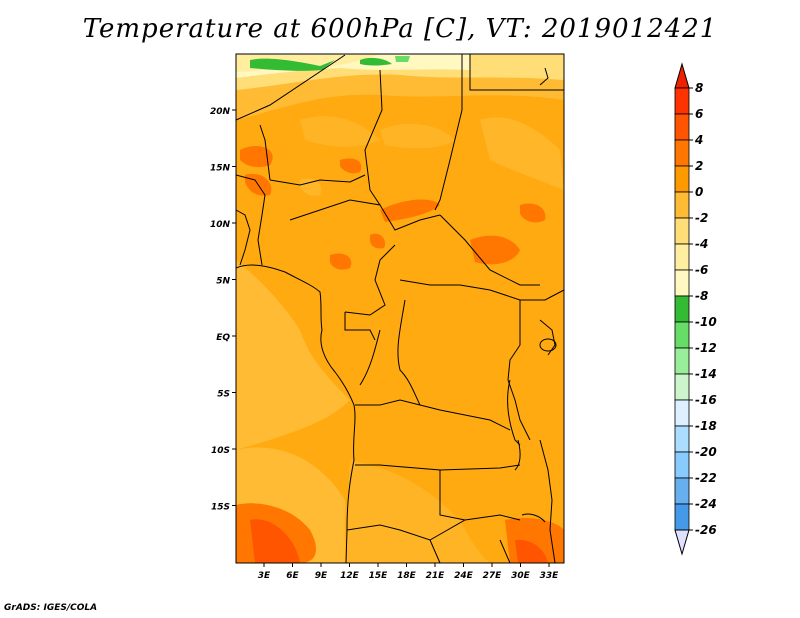 Image resolution: width=800 pixels, height=618 pixels. I want to click on lat-tick-label: 10N, so click(220, 225).